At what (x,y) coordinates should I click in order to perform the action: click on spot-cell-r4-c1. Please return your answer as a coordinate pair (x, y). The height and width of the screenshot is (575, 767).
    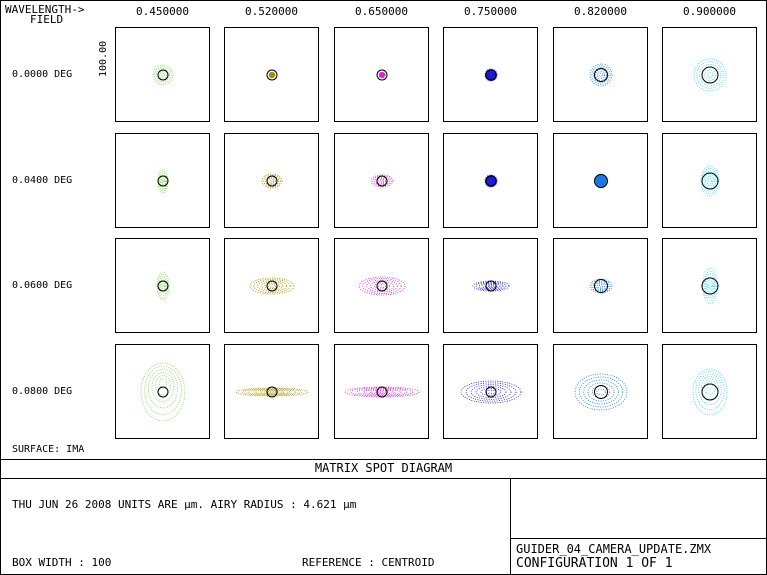
    Looking at the image, I should click on (162, 391).